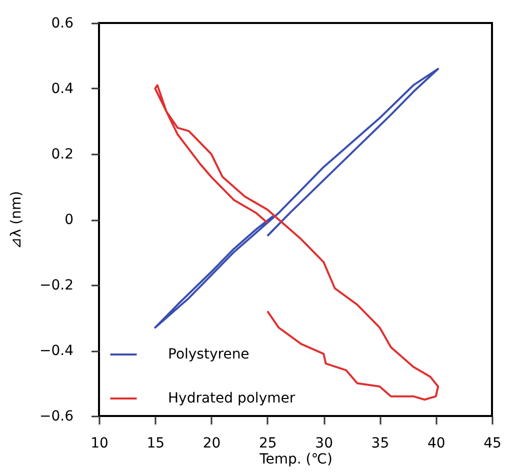 The width and height of the screenshot is (505, 476). What do you see at coordinates (62, 24) in the screenshot?
I see `y-tick-label: 0.6` at bounding box center [62, 24].